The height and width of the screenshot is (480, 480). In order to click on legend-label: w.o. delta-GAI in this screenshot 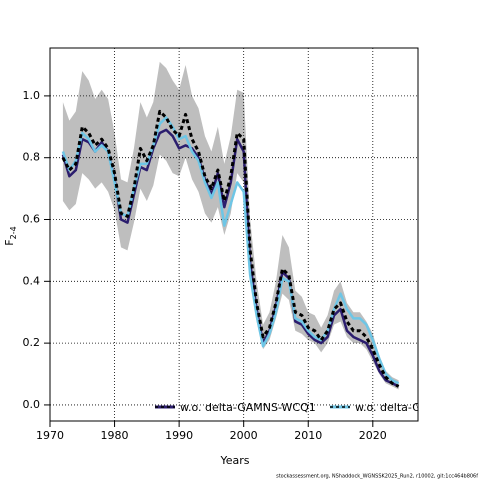, I will do `click(393, 407)`.